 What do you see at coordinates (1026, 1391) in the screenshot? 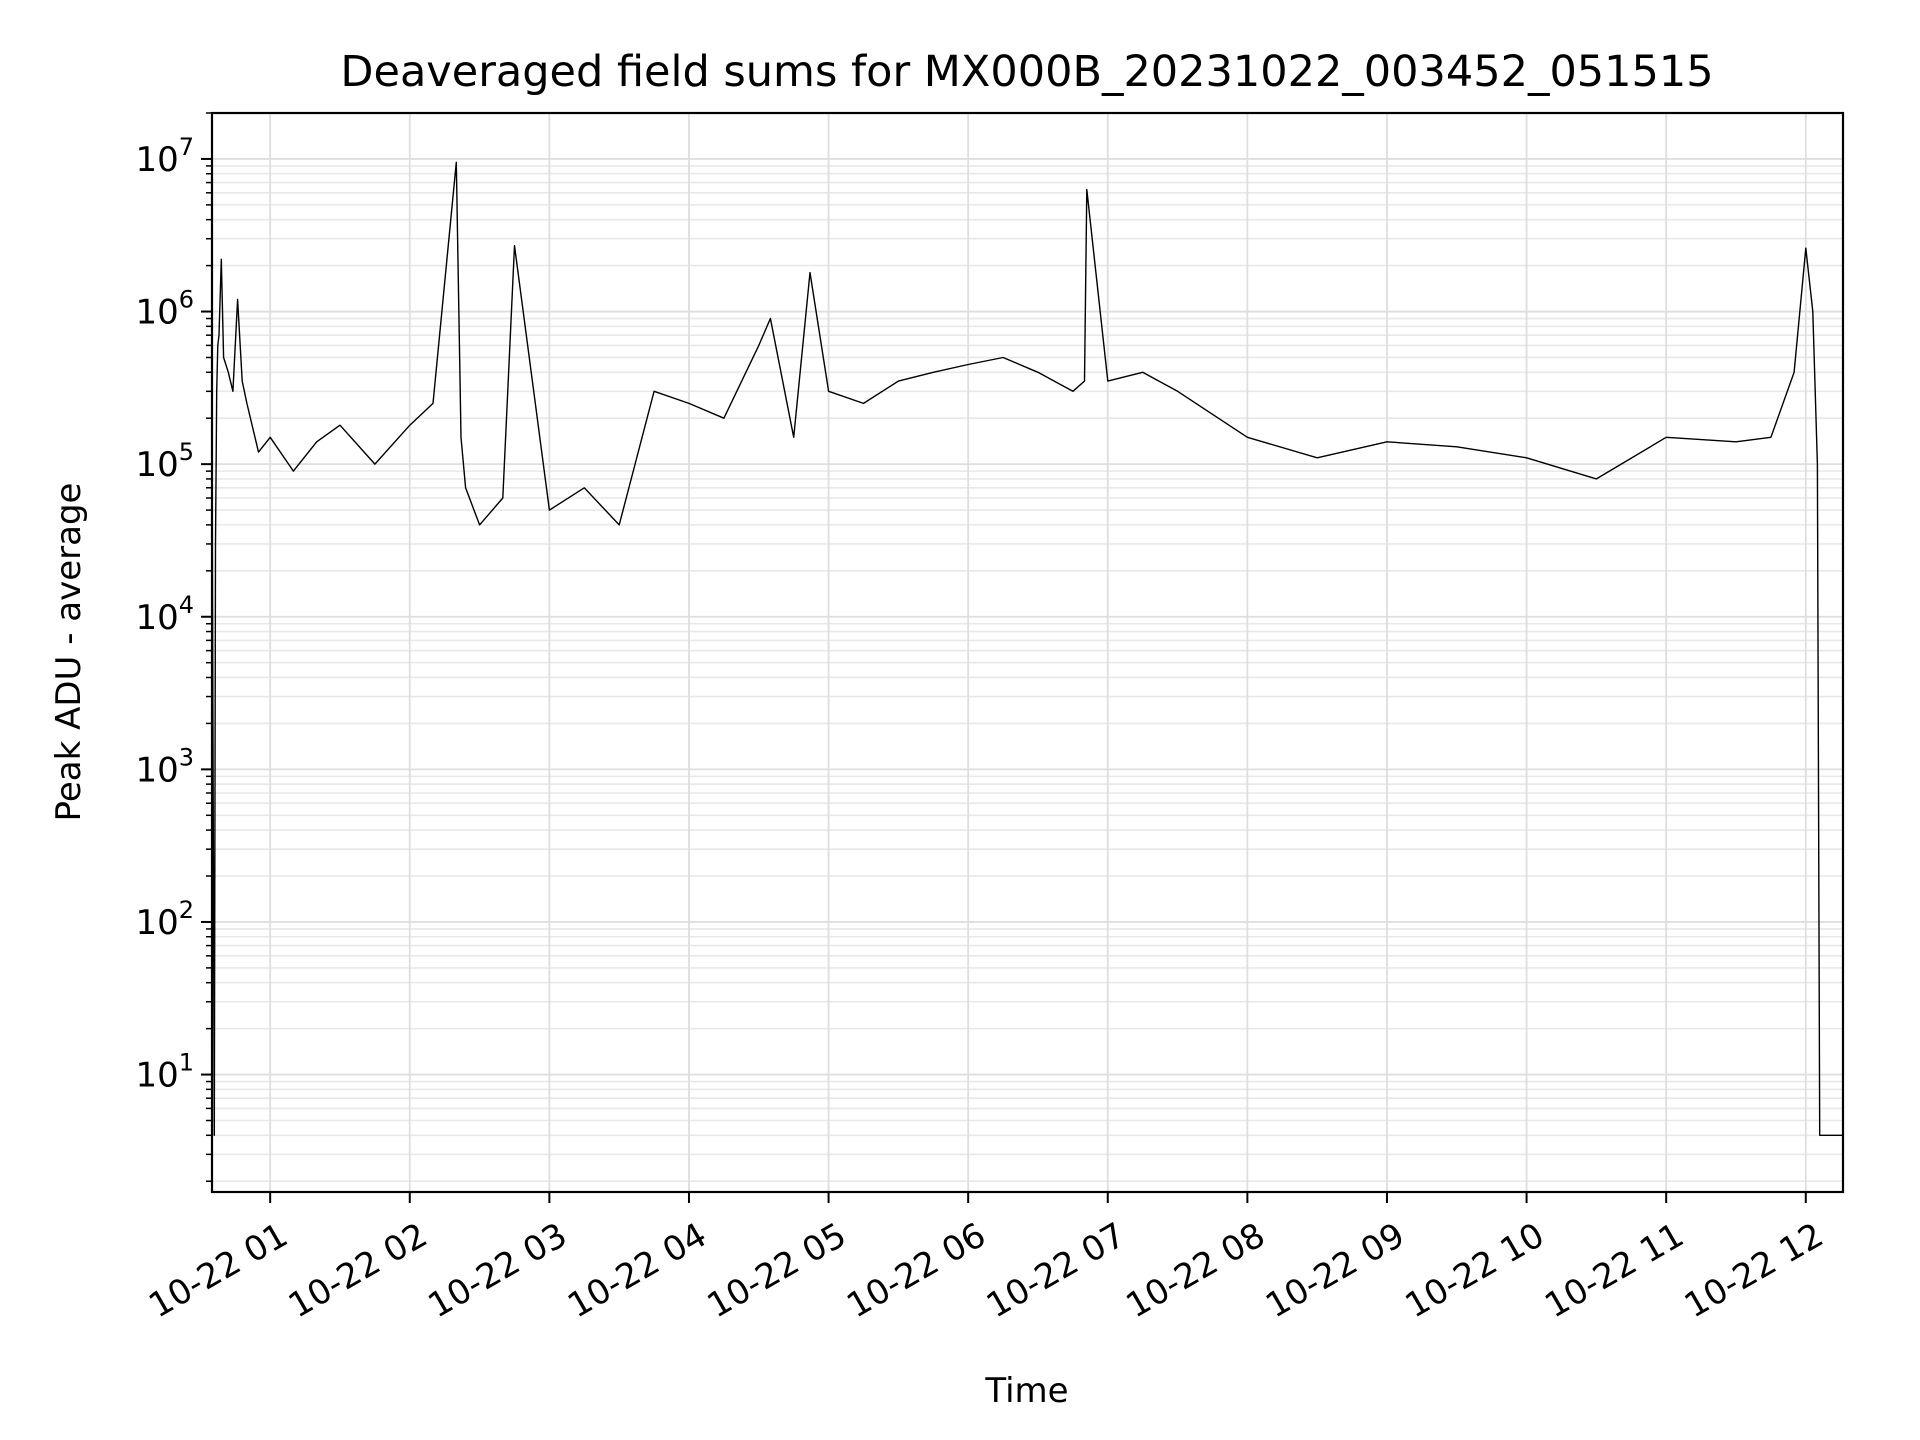
I see `x-axis-label: Time` at bounding box center [1026, 1391].